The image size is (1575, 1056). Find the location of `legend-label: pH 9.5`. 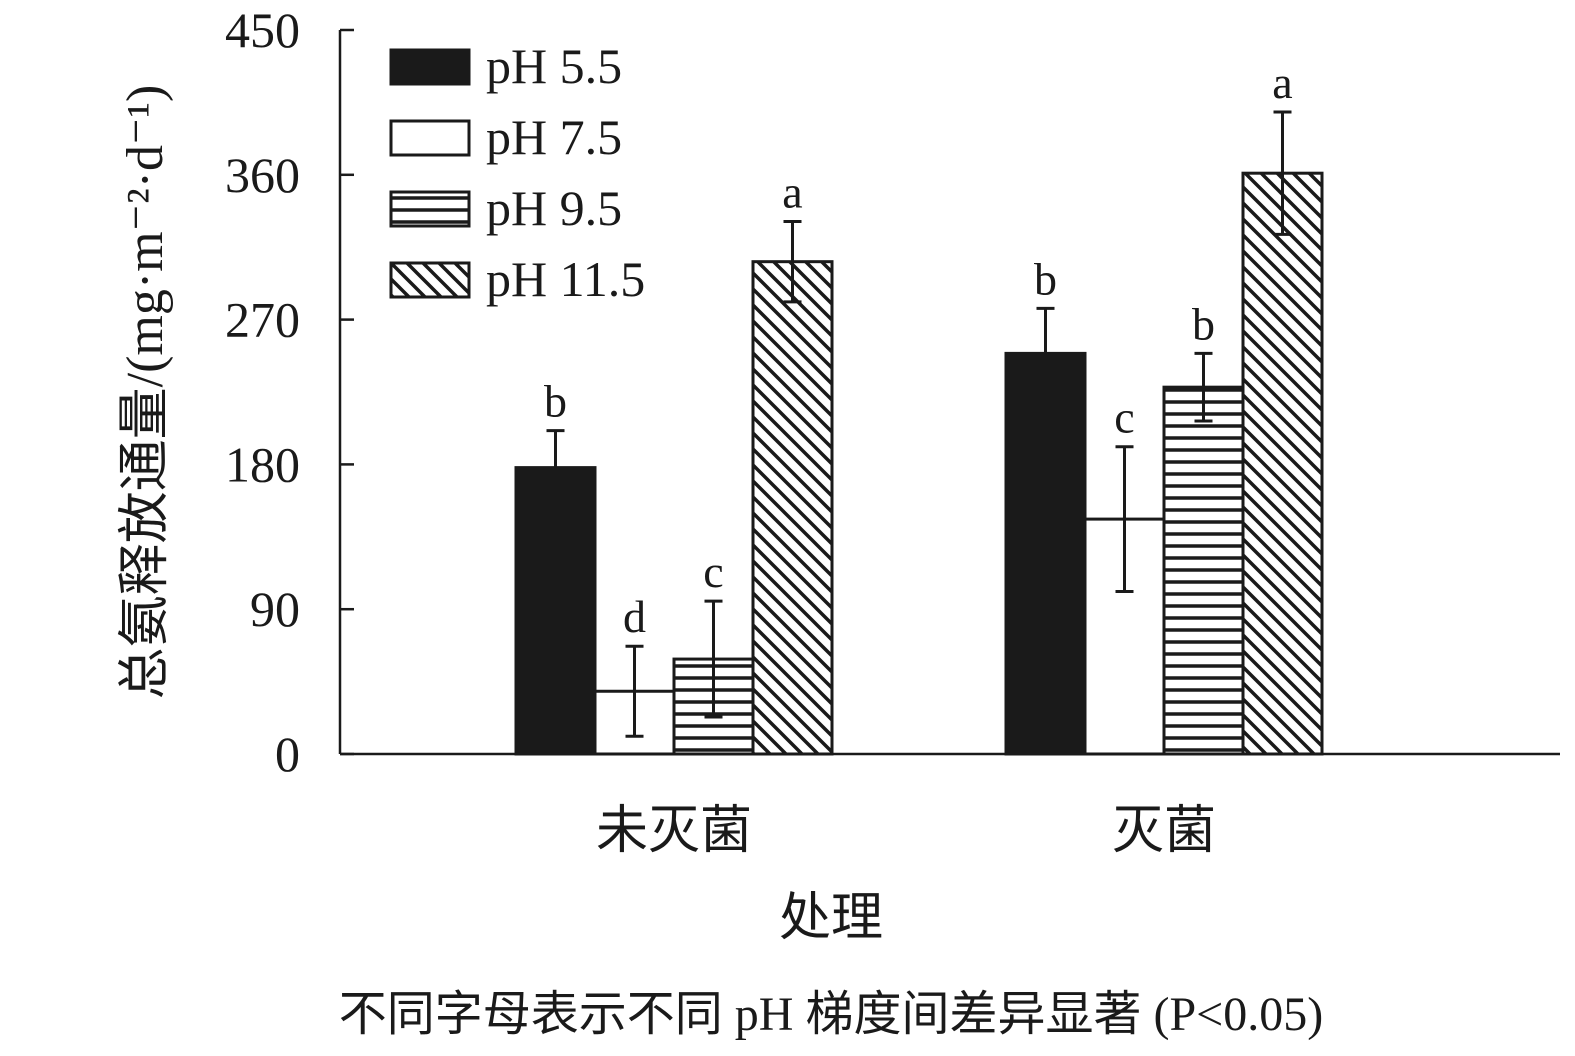

legend-label: pH 9.5 is located at coordinates (554, 208).